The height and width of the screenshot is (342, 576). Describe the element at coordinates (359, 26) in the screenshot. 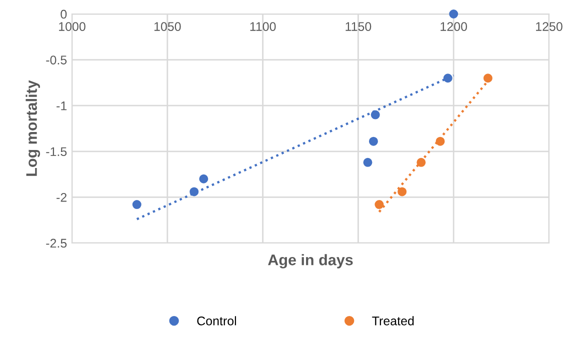

I see `x-tick-label: 1150` at that location.